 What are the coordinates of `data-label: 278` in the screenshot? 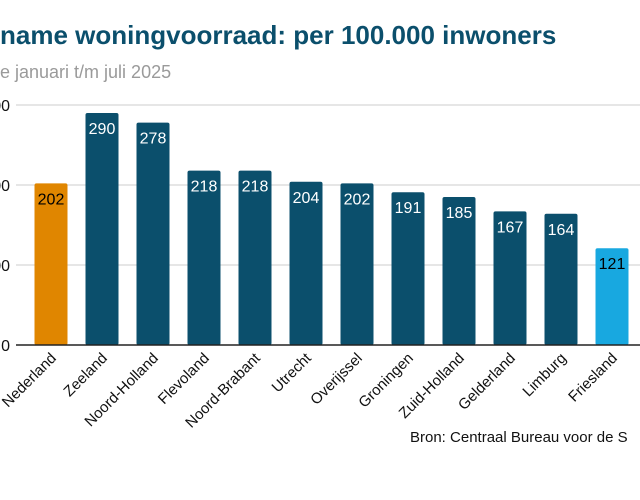 It's located at (153, 139).